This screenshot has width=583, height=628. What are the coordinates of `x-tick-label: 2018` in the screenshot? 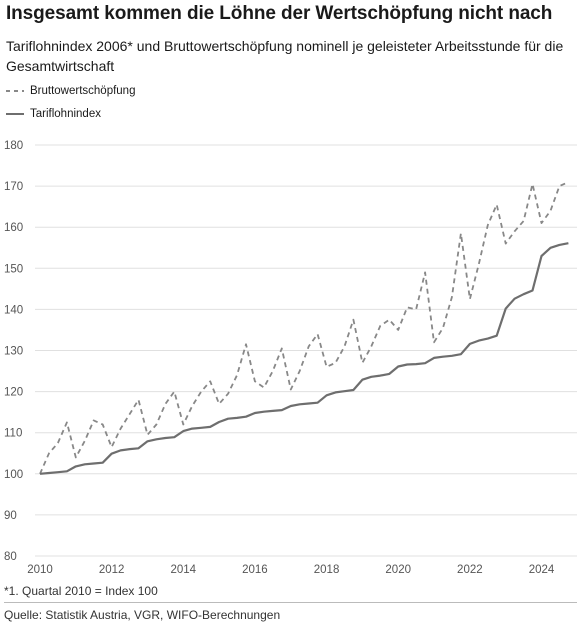 It's located at (327, 570).